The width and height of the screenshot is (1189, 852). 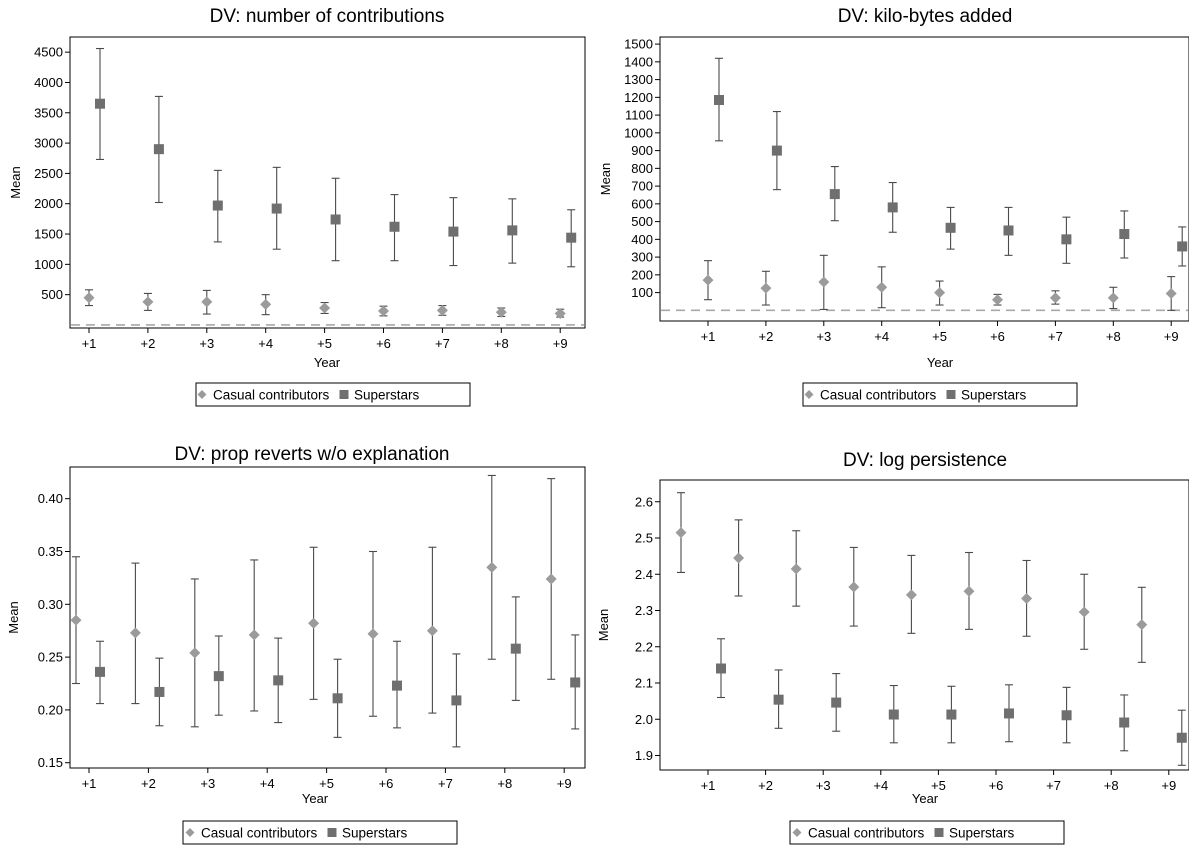 I want to click on chart-title: DV: log persistence, so click(x=925, y=460).